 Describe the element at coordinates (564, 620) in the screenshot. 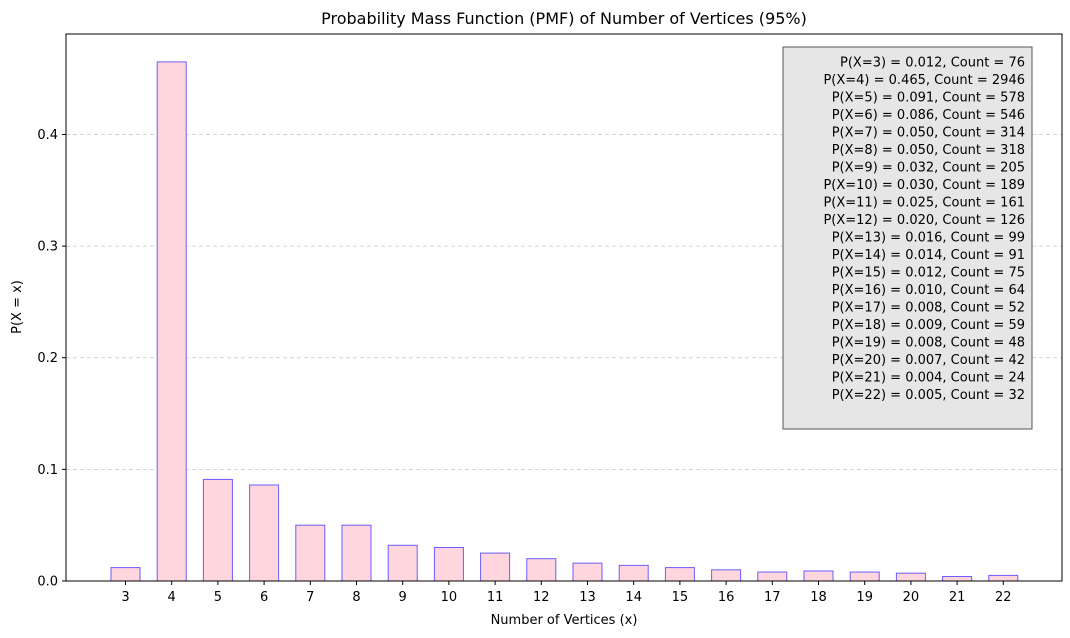

I see `x-axis-label: Number of Vertices (x)` at that location.